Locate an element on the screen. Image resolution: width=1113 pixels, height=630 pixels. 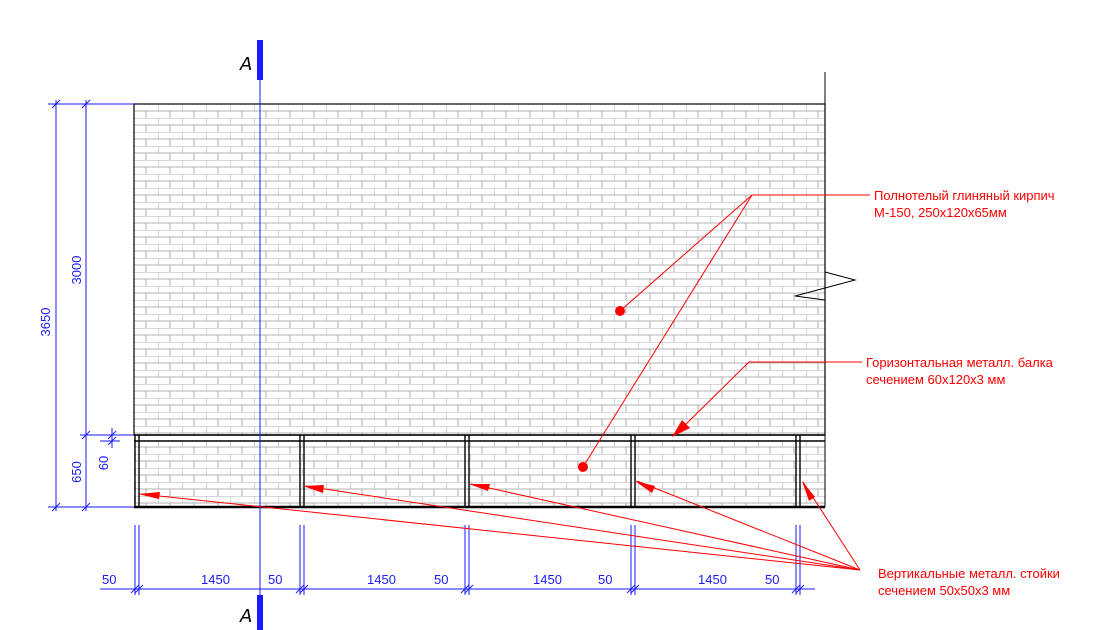
beam-note-line1: Горизонтальная металл. балка is located at coordinates (960, 362).